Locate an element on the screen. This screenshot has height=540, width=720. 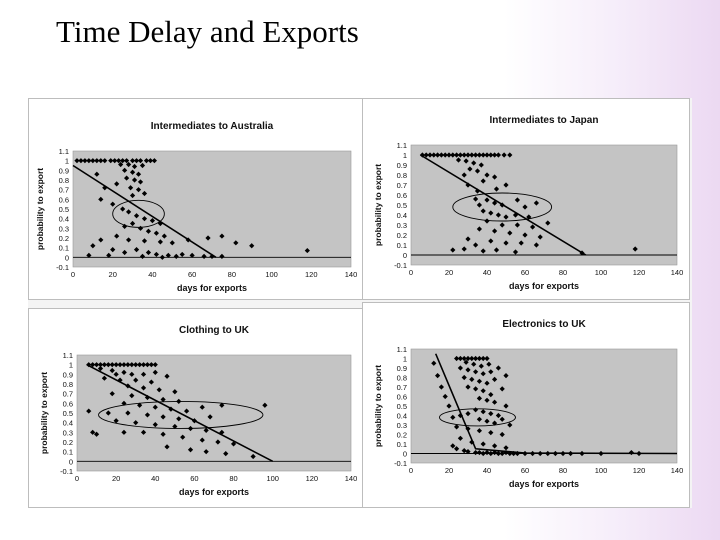
chart-title: Intermediates to Australia is located at coordinates (212, 126).